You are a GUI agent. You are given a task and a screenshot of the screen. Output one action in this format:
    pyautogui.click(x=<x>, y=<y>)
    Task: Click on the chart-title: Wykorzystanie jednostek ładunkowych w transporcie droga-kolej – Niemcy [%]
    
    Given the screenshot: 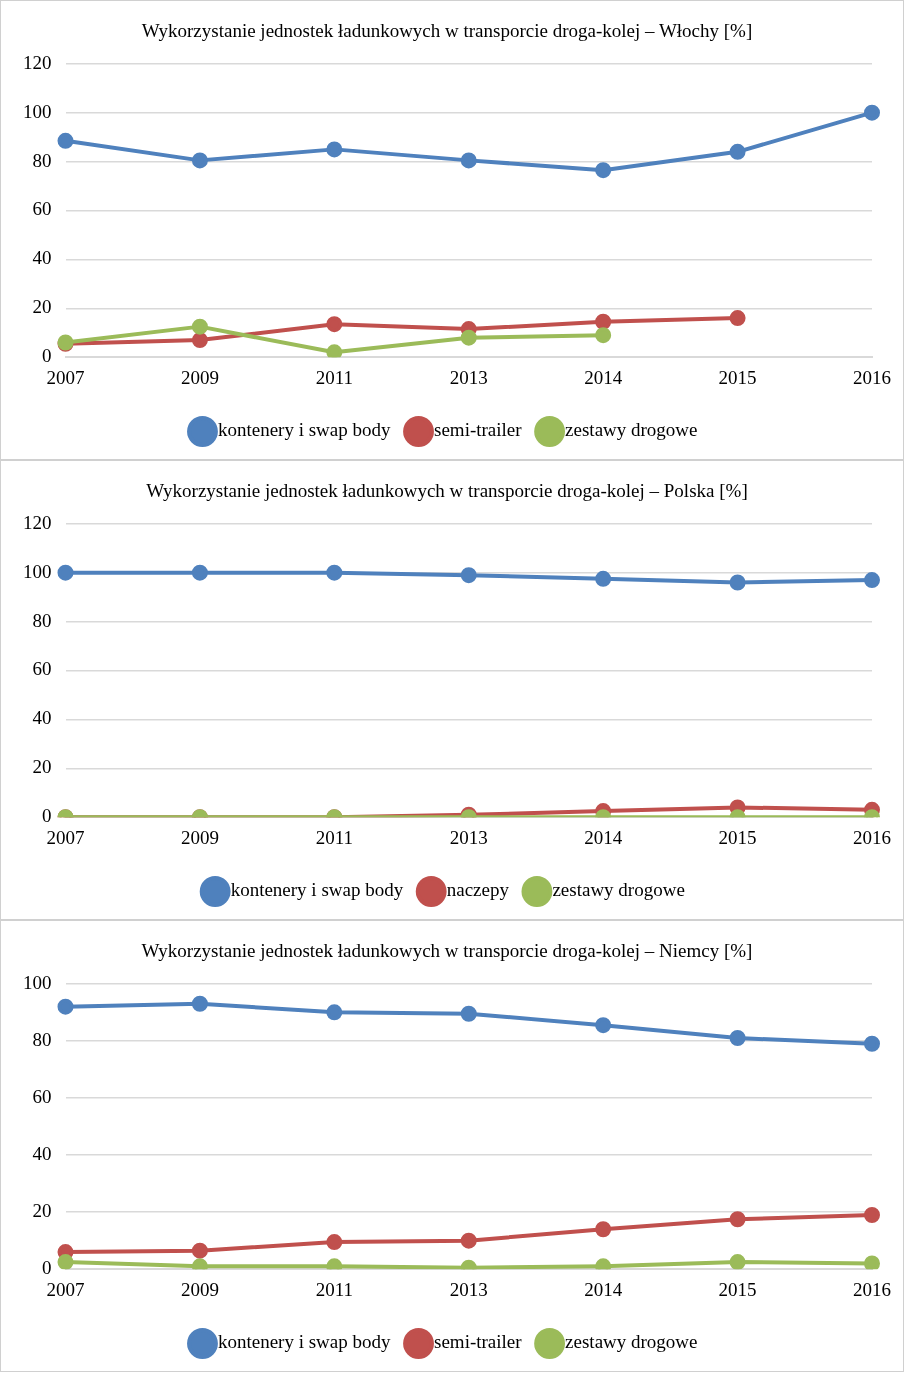 What is the action you would take?
    pyautogui.click(x=447, y=951)
    